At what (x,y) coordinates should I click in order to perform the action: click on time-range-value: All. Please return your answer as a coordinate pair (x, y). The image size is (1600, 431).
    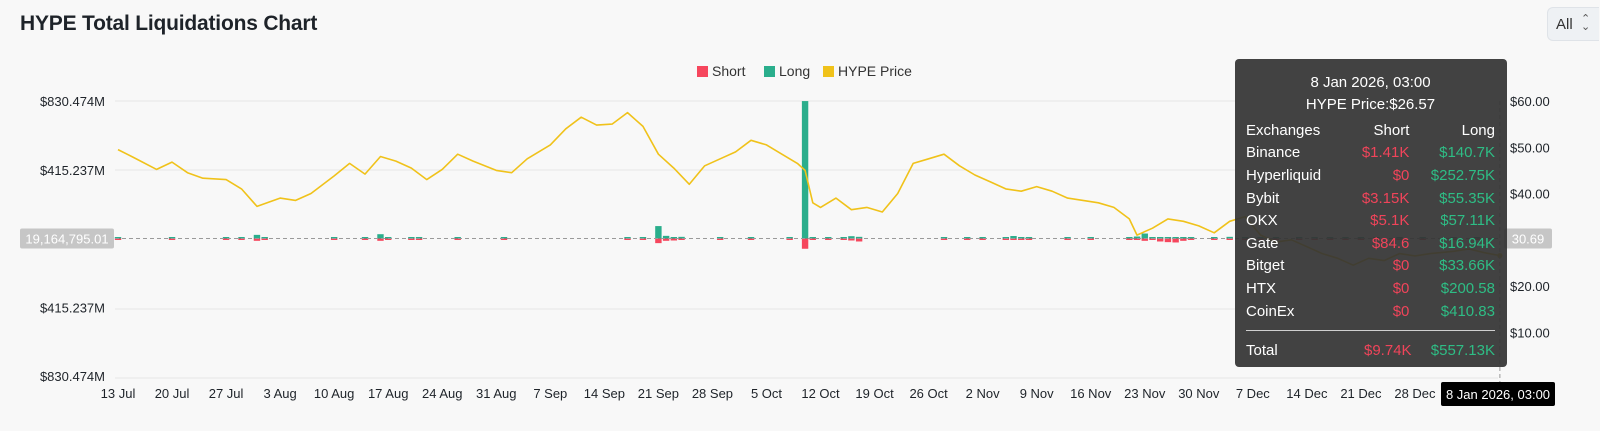
    Looking at the image, I should click on (1564, 24).